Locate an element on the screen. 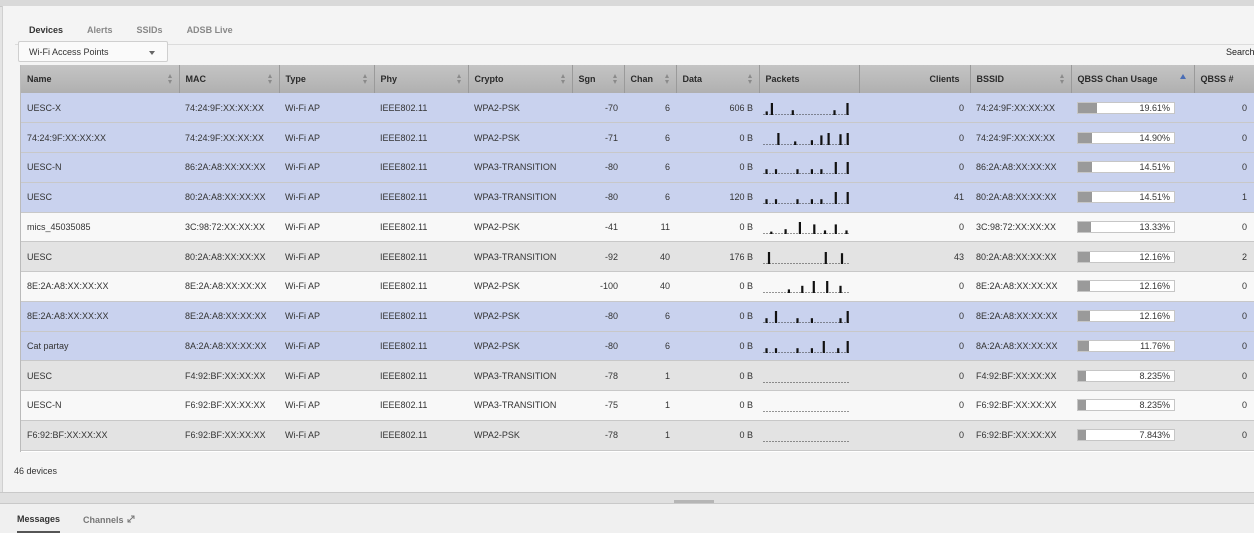  device-view-select: Wi-Fi Access Points is located at coordinates (93, 51).